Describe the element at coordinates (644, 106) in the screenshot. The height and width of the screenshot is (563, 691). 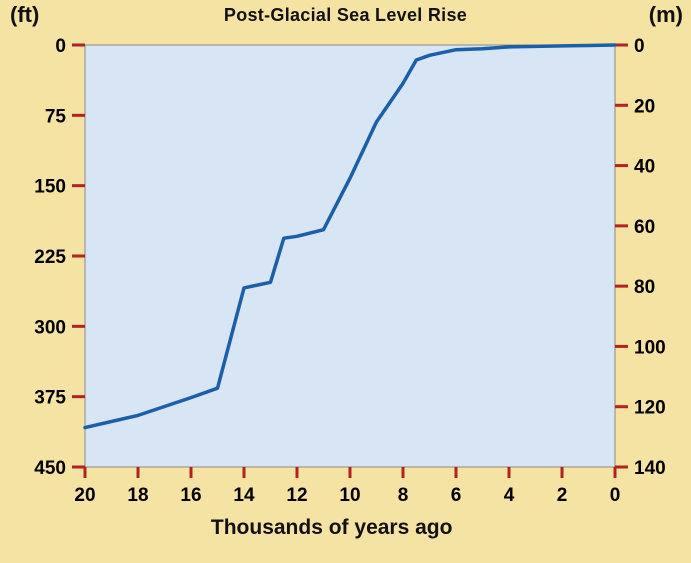
I see `right-axis-tick-label: 20` at that location.